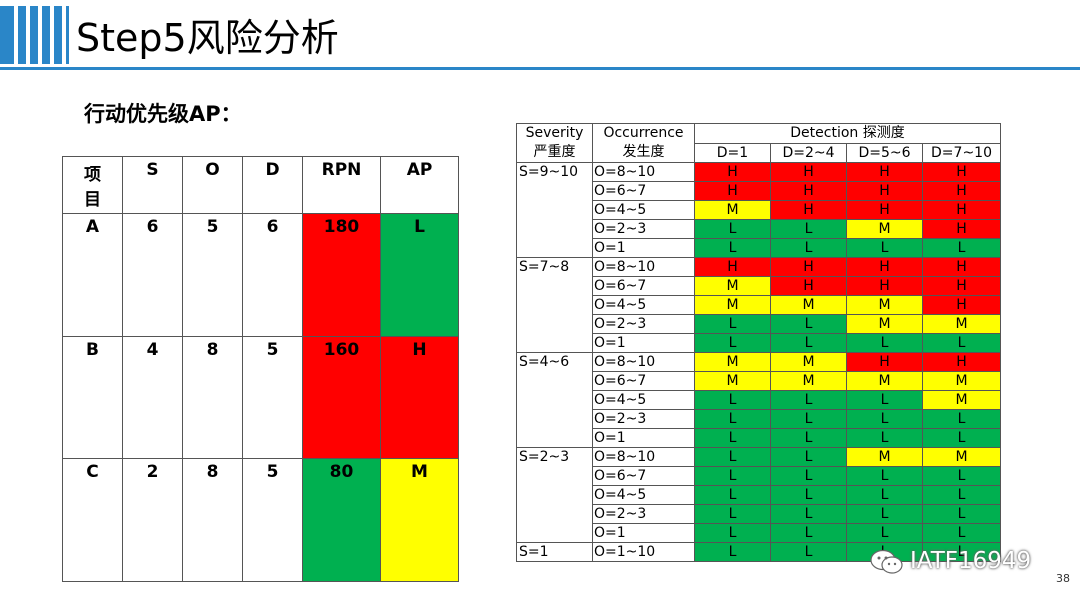 The height and width of the screenshot is (608, 1080). Describe the element at coordinates (419, 185) in the screenshot. I see `ap-table-header-cell: AP` at that location.